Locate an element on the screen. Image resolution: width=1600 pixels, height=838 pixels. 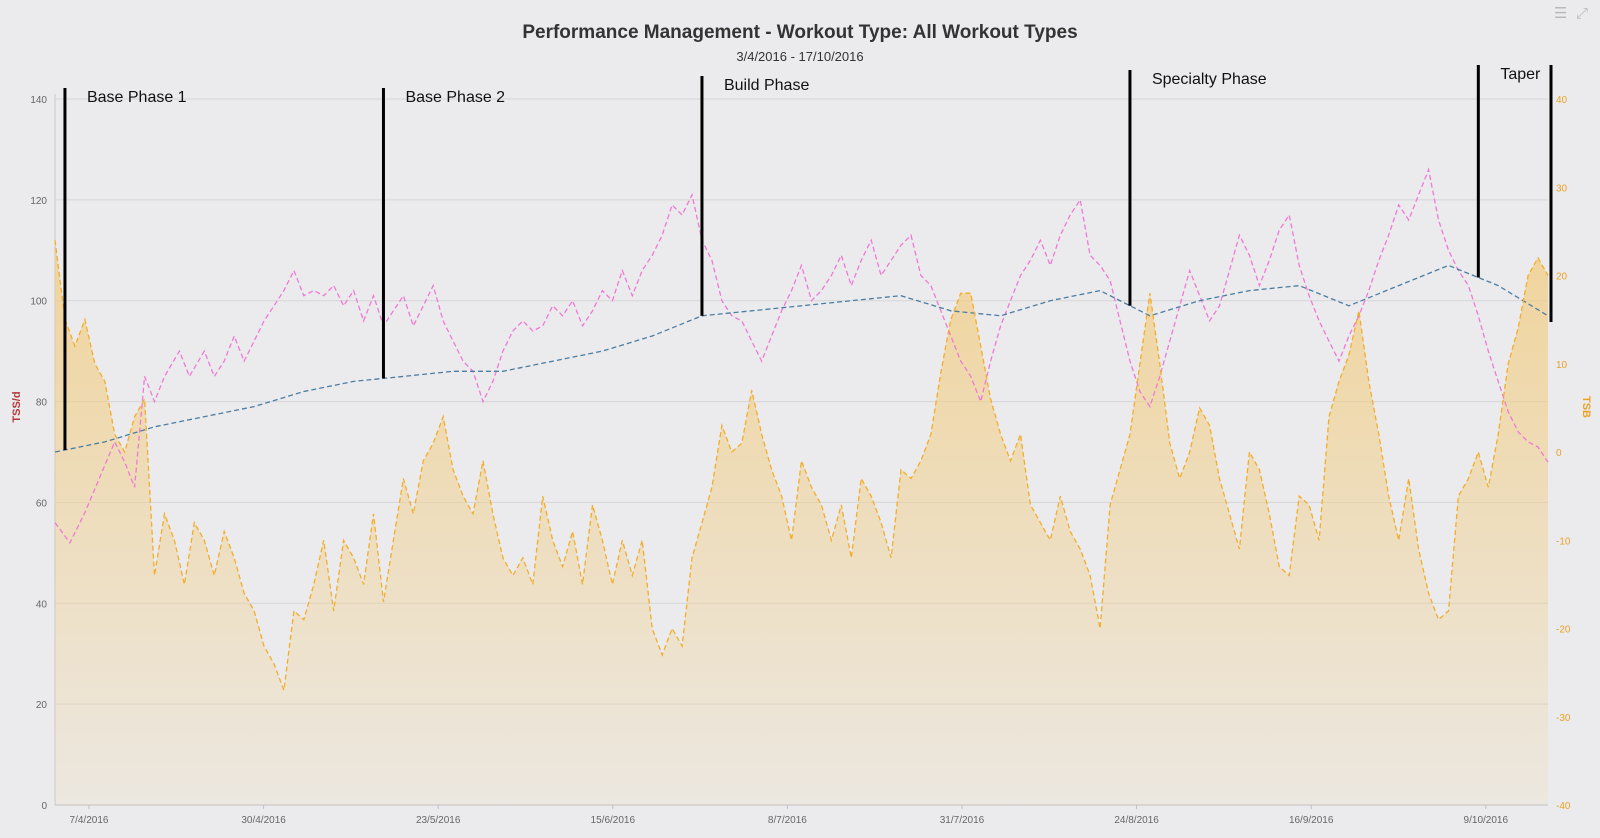
phase-label: Build Phase is located at coordinates (766, 85).